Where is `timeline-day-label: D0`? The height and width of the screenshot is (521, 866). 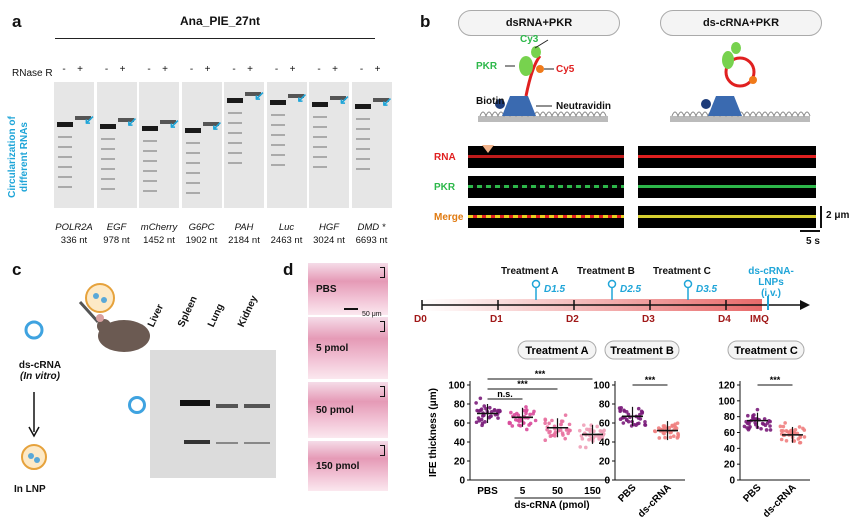
timeline-day-label: D0 is located at coordinates (420, 319).